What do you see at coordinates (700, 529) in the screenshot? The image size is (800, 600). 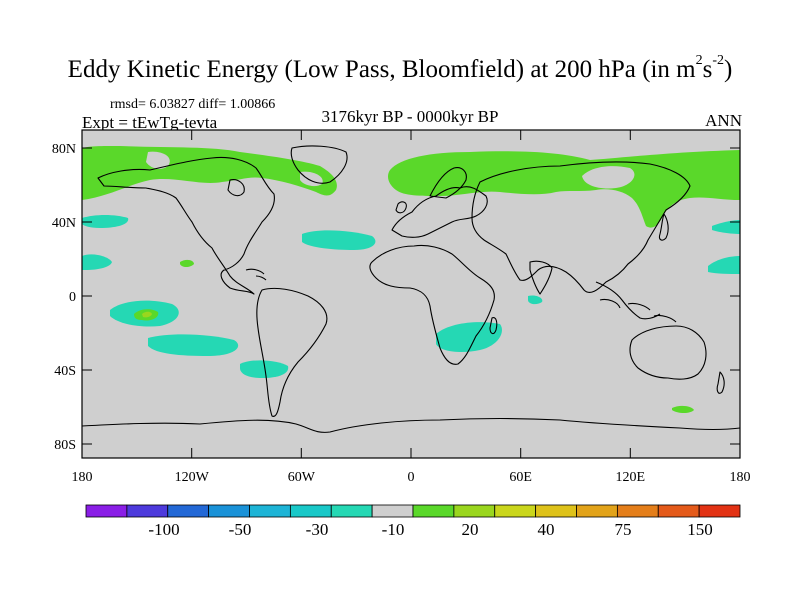 I see `colorbar-label: 150` at bounding box center [700, 529].